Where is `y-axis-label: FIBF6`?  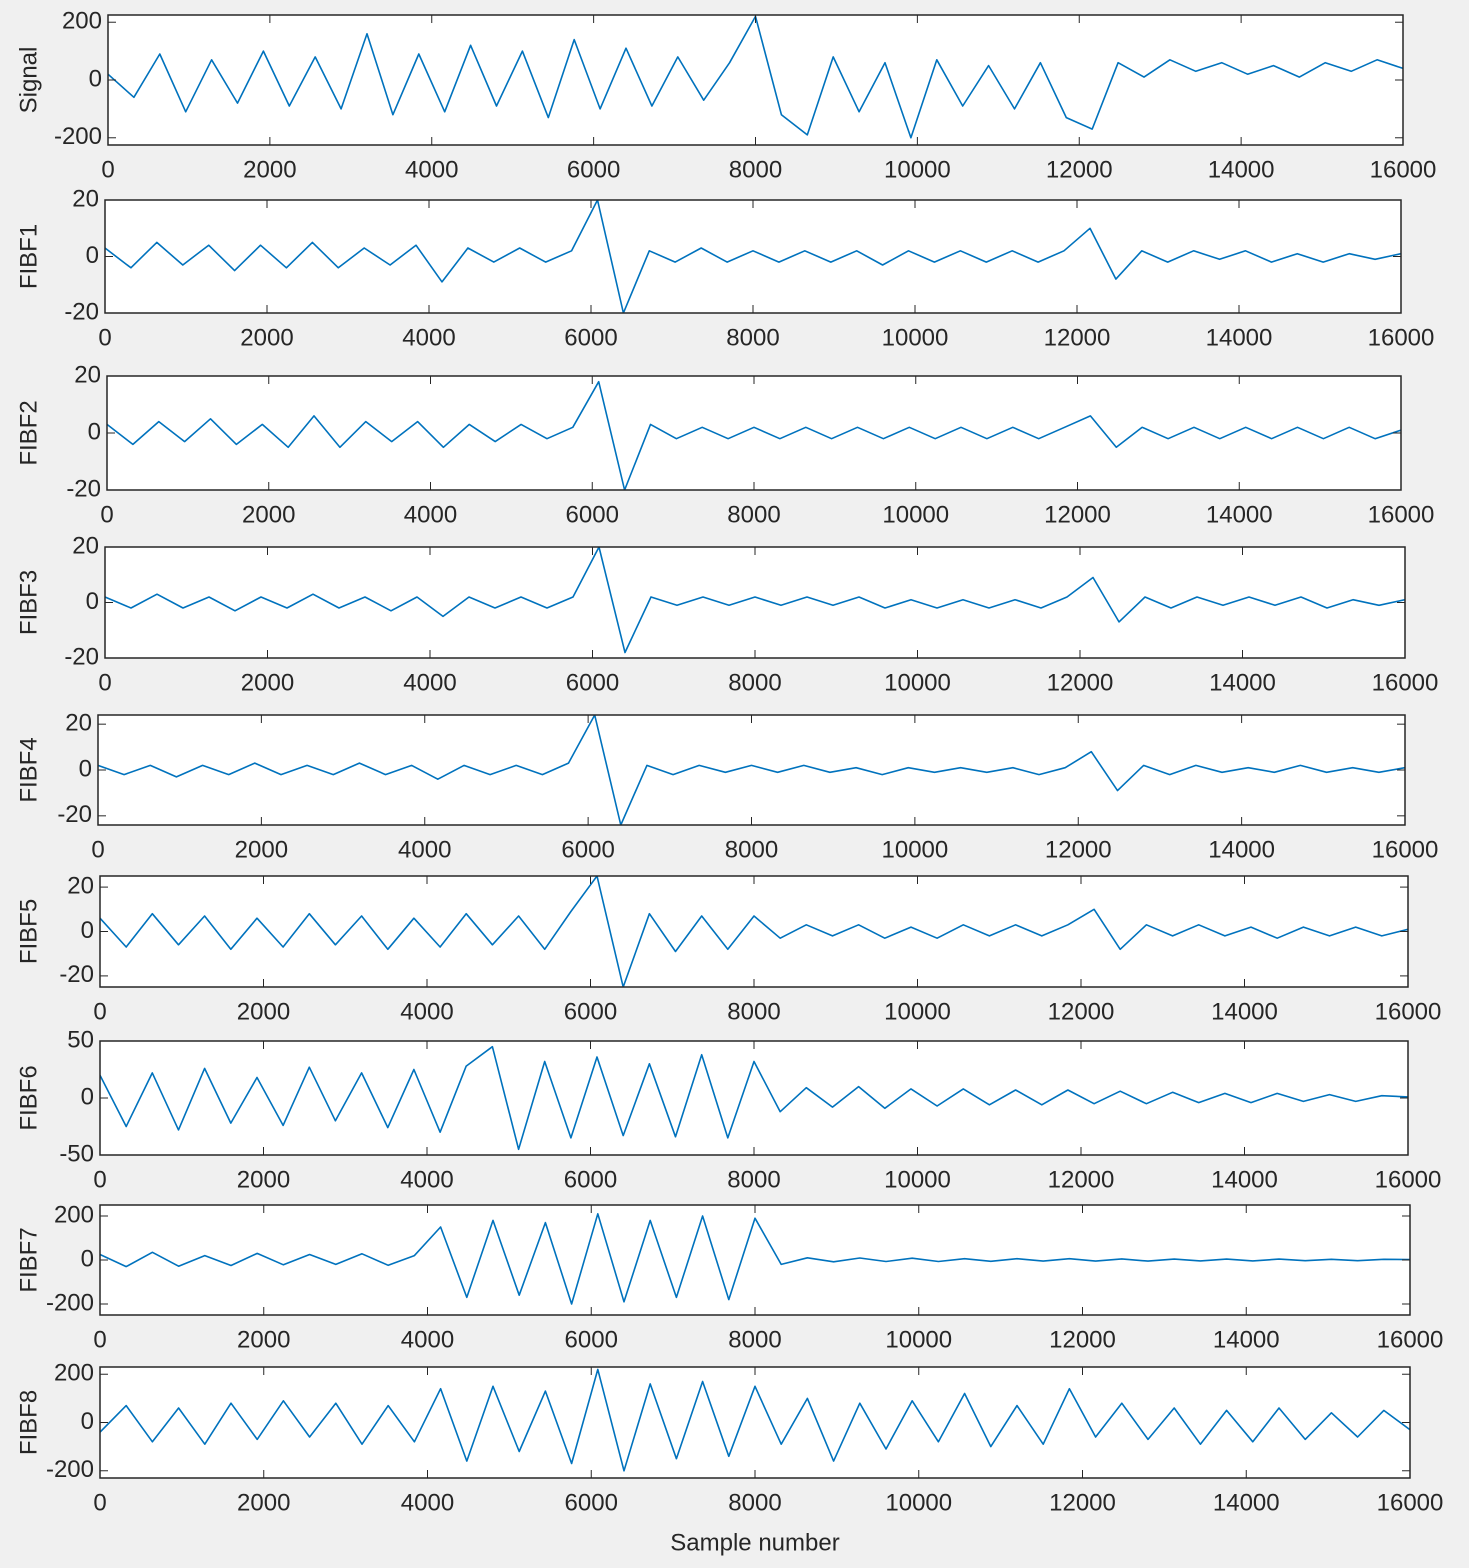 y-axis-label: FIBF6 is located at coordinates (28, 1097).